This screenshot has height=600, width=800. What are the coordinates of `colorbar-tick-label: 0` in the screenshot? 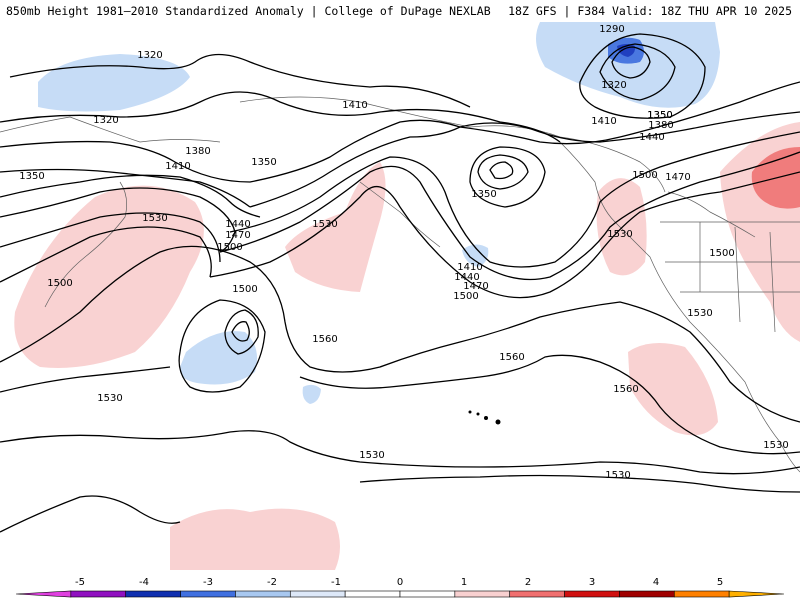 It's located at (400, 582).